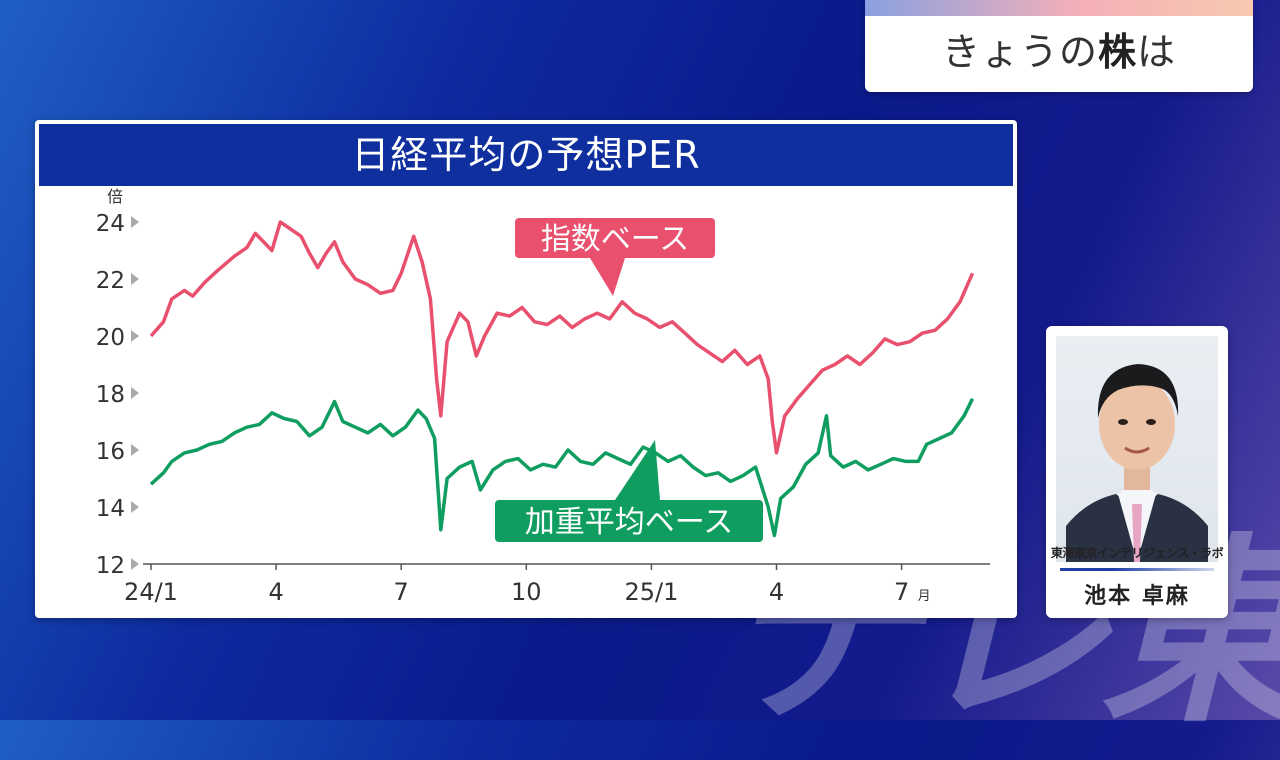  Describe the element at coordinates (151, 592) in the screenshot. I see `x-tick-label: 24/1` at that location.